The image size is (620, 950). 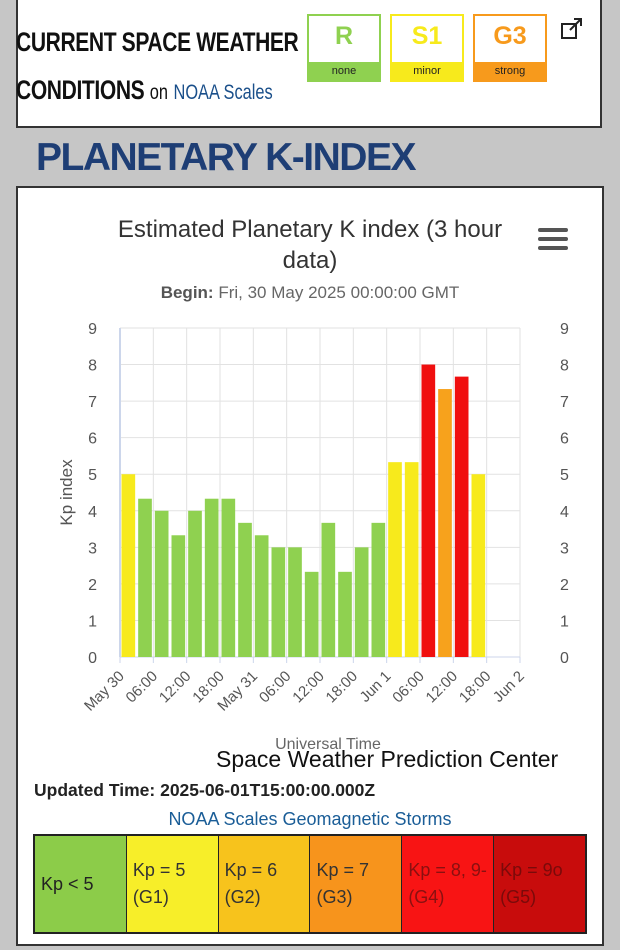 I want to click on y-tick-label-right: 0, so click(x=564, y=658).